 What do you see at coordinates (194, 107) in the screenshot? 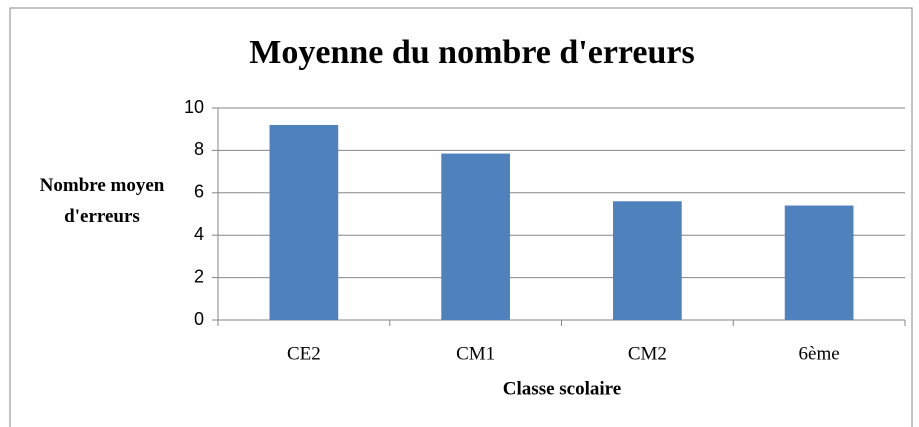
I see `y-tick-label: 10` at bounding box center [194, 107].